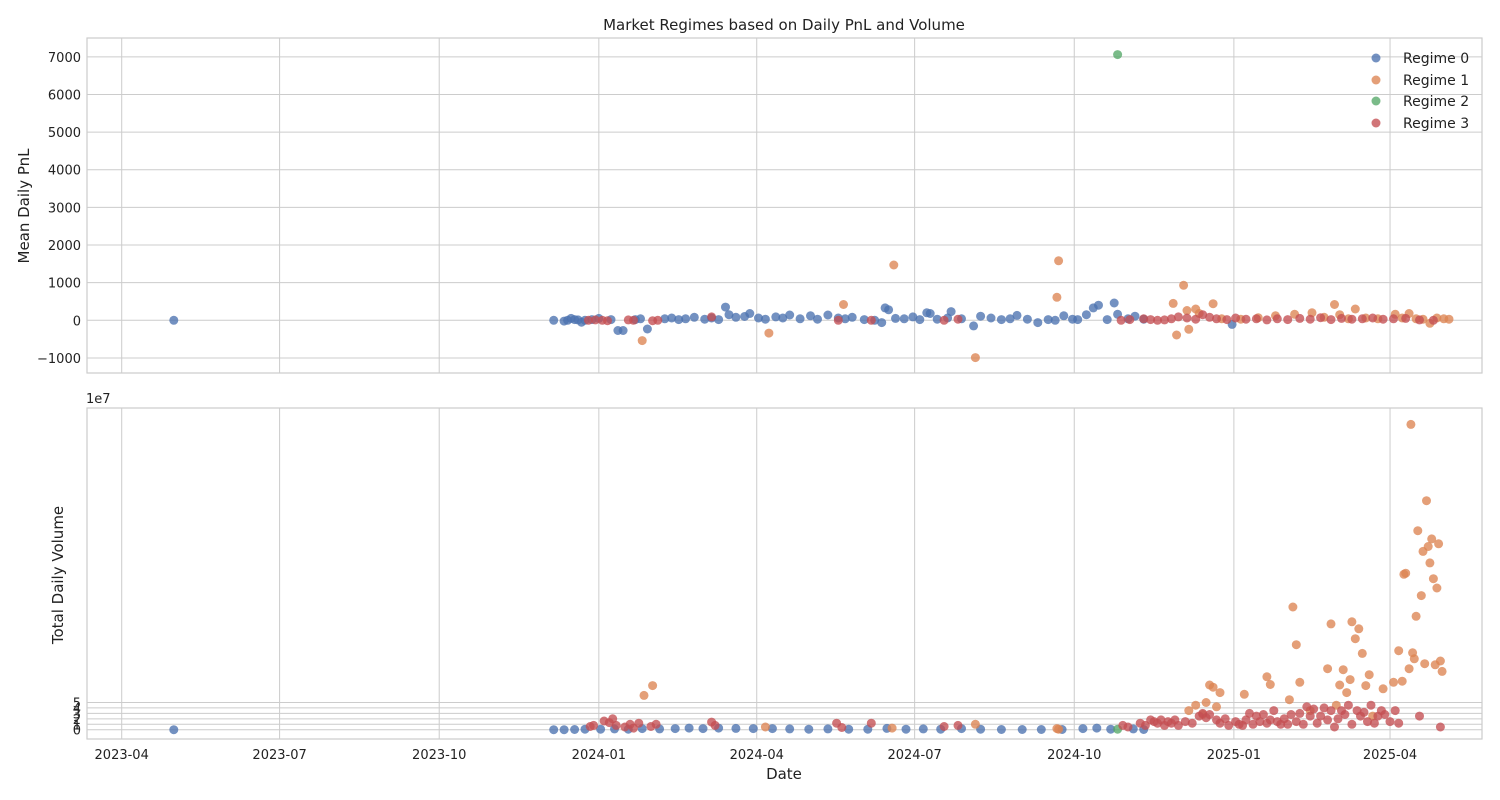 The height and width of the screenshot is (800, 1500). Describe the element at coordinates (1074, 755) in the screenshot. I see `volume-x-tick-label: 2024-10` at that location.